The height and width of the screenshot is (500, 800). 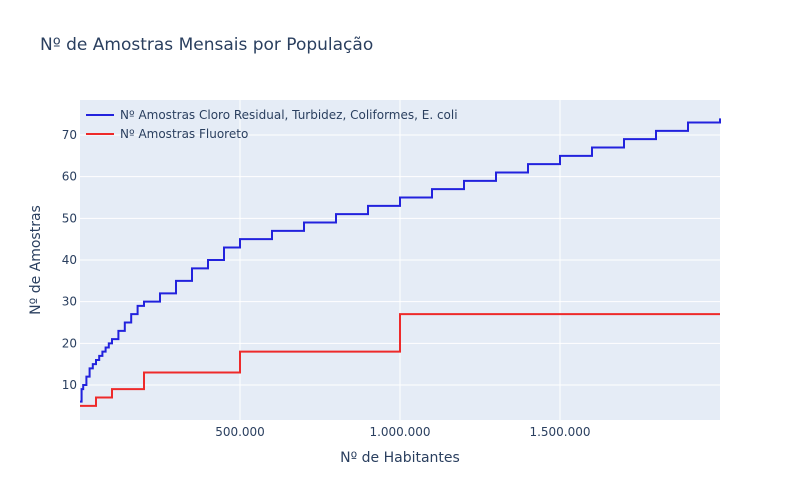 What do you see at coordinates (36, 260) in the screenshot?
I see `y-axis-title: Nº de Amostras` at bounding box center [36, 260].